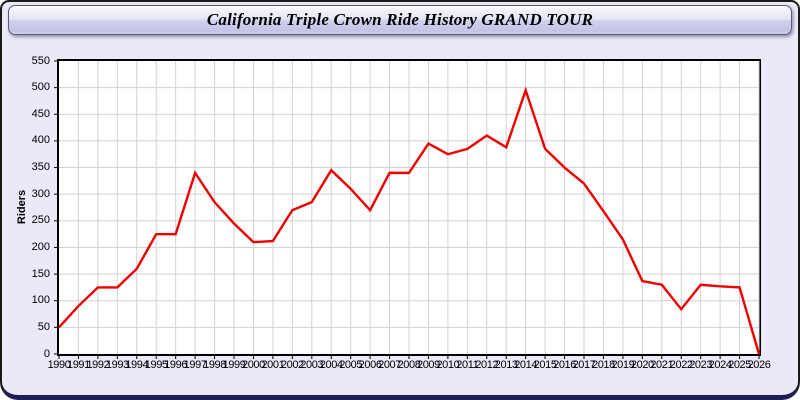  What do you see at coordinates (195, 365) in the screenshot?
I see `x-tick-label: 1997` at bounding box center [195, 365].